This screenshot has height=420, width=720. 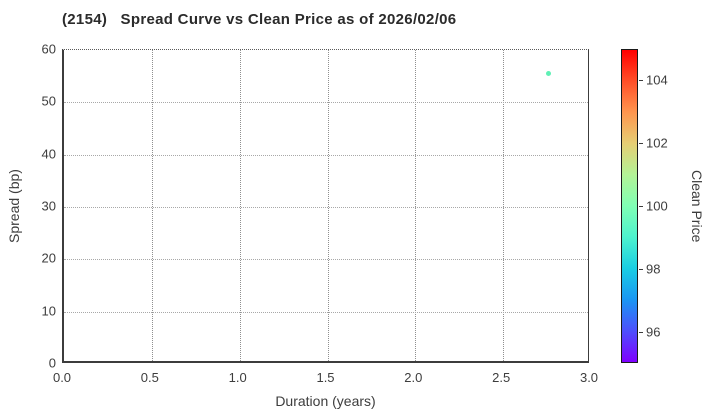 I want to click on x-tick-label: 1.0, so click(x=237, y=377).